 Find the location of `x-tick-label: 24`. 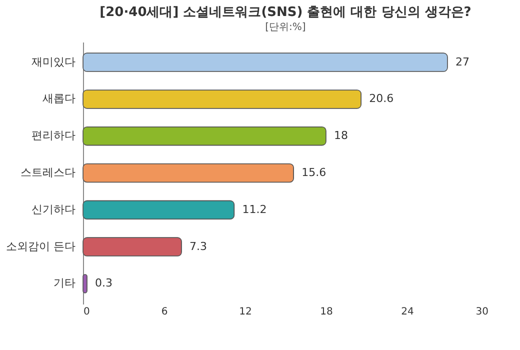

x-tick-label: 24 is located at coordinates (407, 312).